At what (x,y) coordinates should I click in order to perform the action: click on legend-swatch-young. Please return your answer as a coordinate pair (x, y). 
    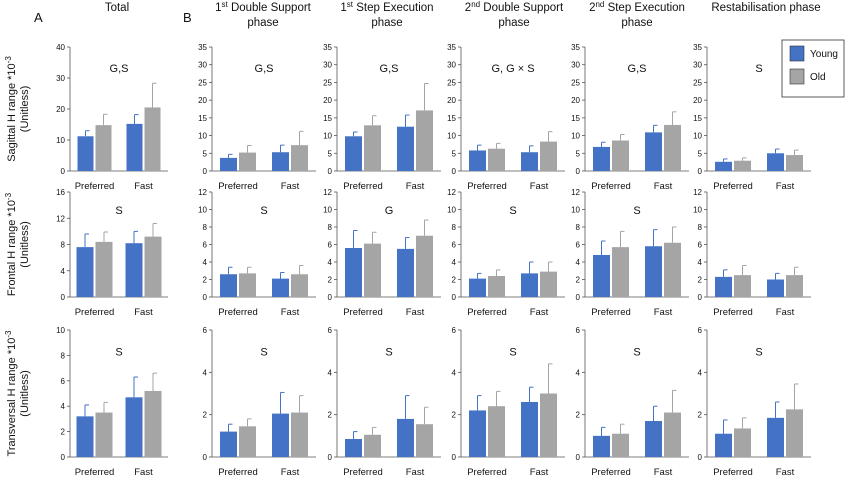
    Looking at the image, I should click on (797, 53).